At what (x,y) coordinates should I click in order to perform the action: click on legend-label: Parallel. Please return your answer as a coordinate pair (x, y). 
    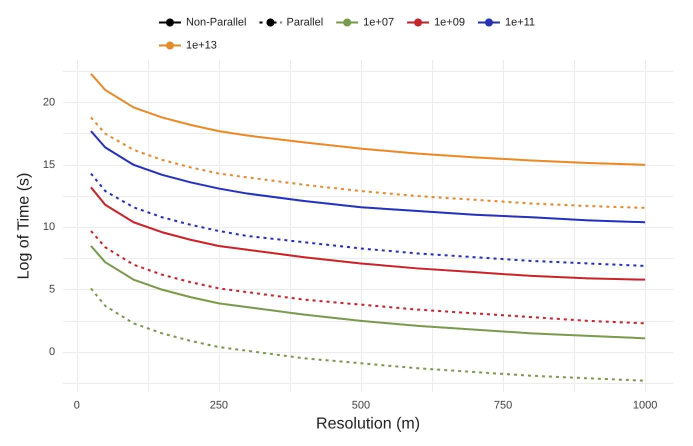
    Looking at the image, I should click on (305, 22).